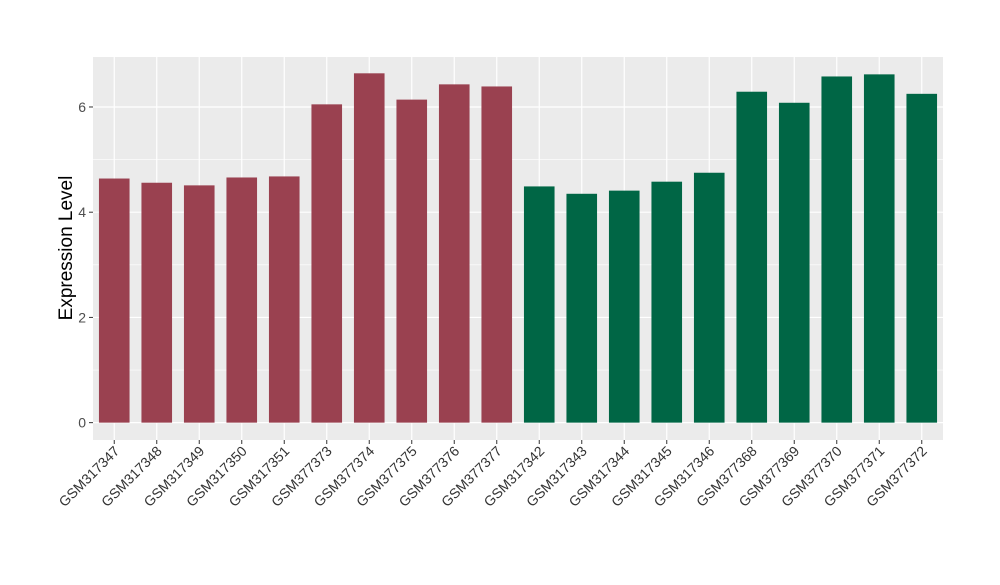 Image resolution: width=1000 pixels, height=585 pixels. I want to click on bar-GSM317346, so click(709, 297).